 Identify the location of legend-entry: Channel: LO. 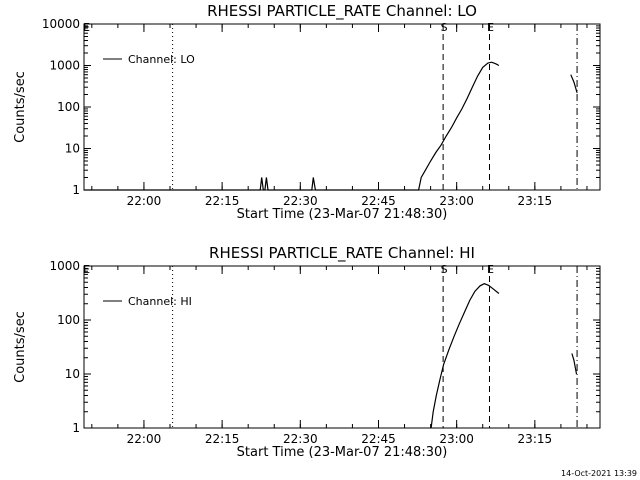
(161, 59).